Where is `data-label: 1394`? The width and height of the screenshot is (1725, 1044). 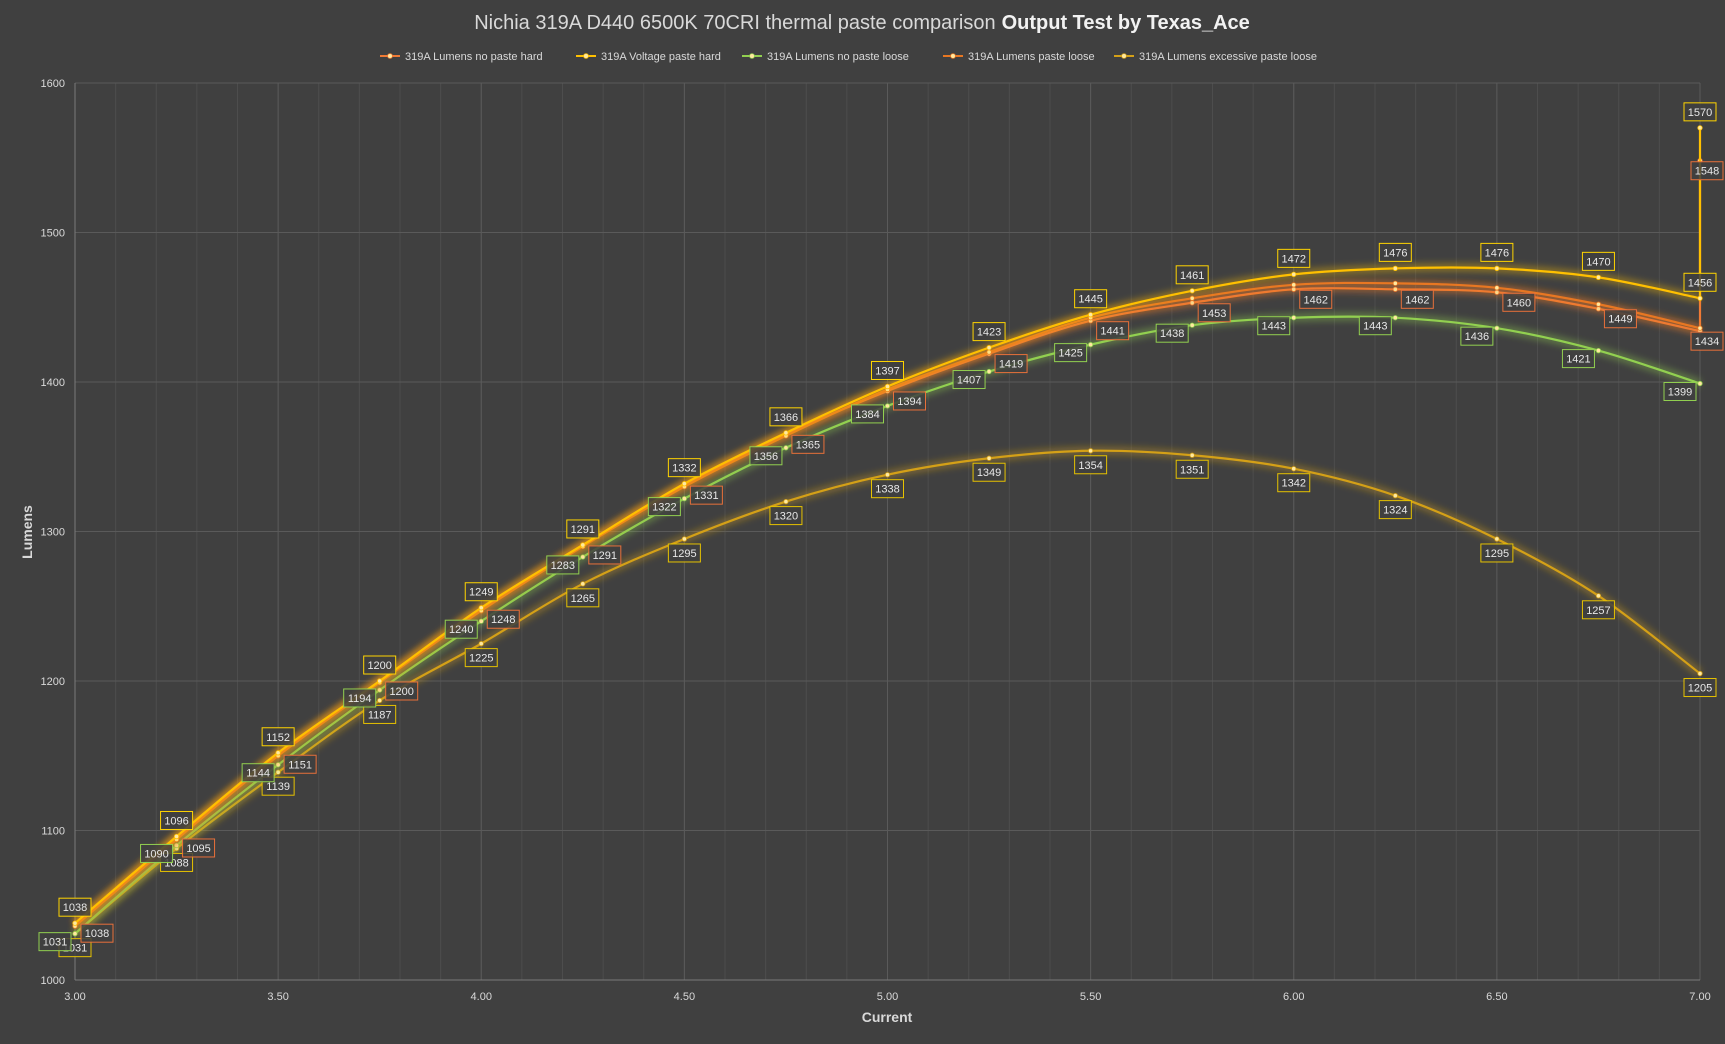 data-label: 1394 is located at coordinates (909, 401).